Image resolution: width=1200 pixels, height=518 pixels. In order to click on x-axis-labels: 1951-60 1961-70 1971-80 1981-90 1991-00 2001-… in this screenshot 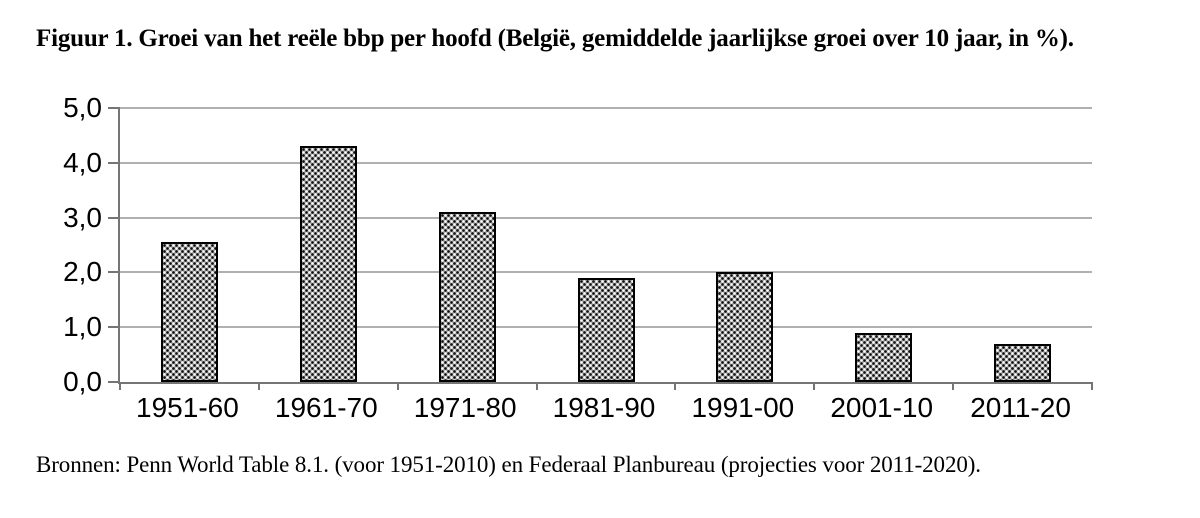, I will do `click(604, 409)`.